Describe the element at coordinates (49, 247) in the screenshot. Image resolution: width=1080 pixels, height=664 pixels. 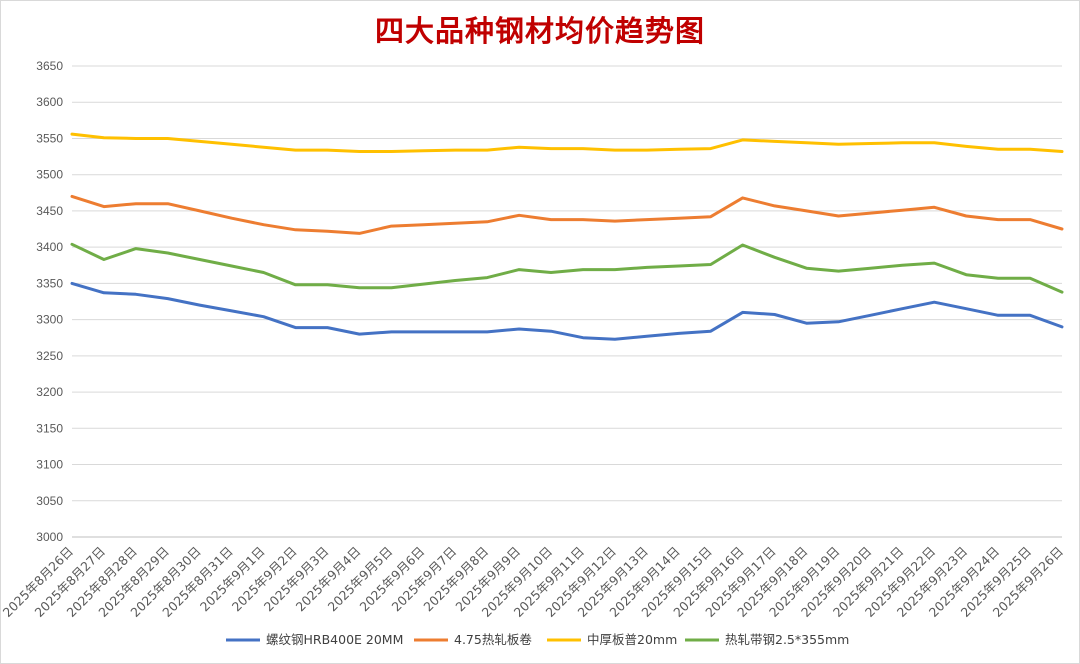
I see `y-tick-label: 3400` at that location.